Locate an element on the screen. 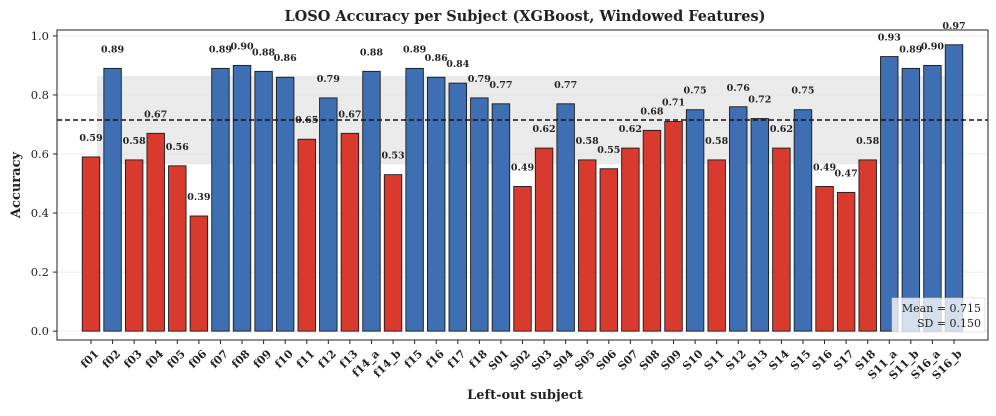 This screenshot has height=416, width=996. x-tick-label: S03 is located at coordinates (542, 360).